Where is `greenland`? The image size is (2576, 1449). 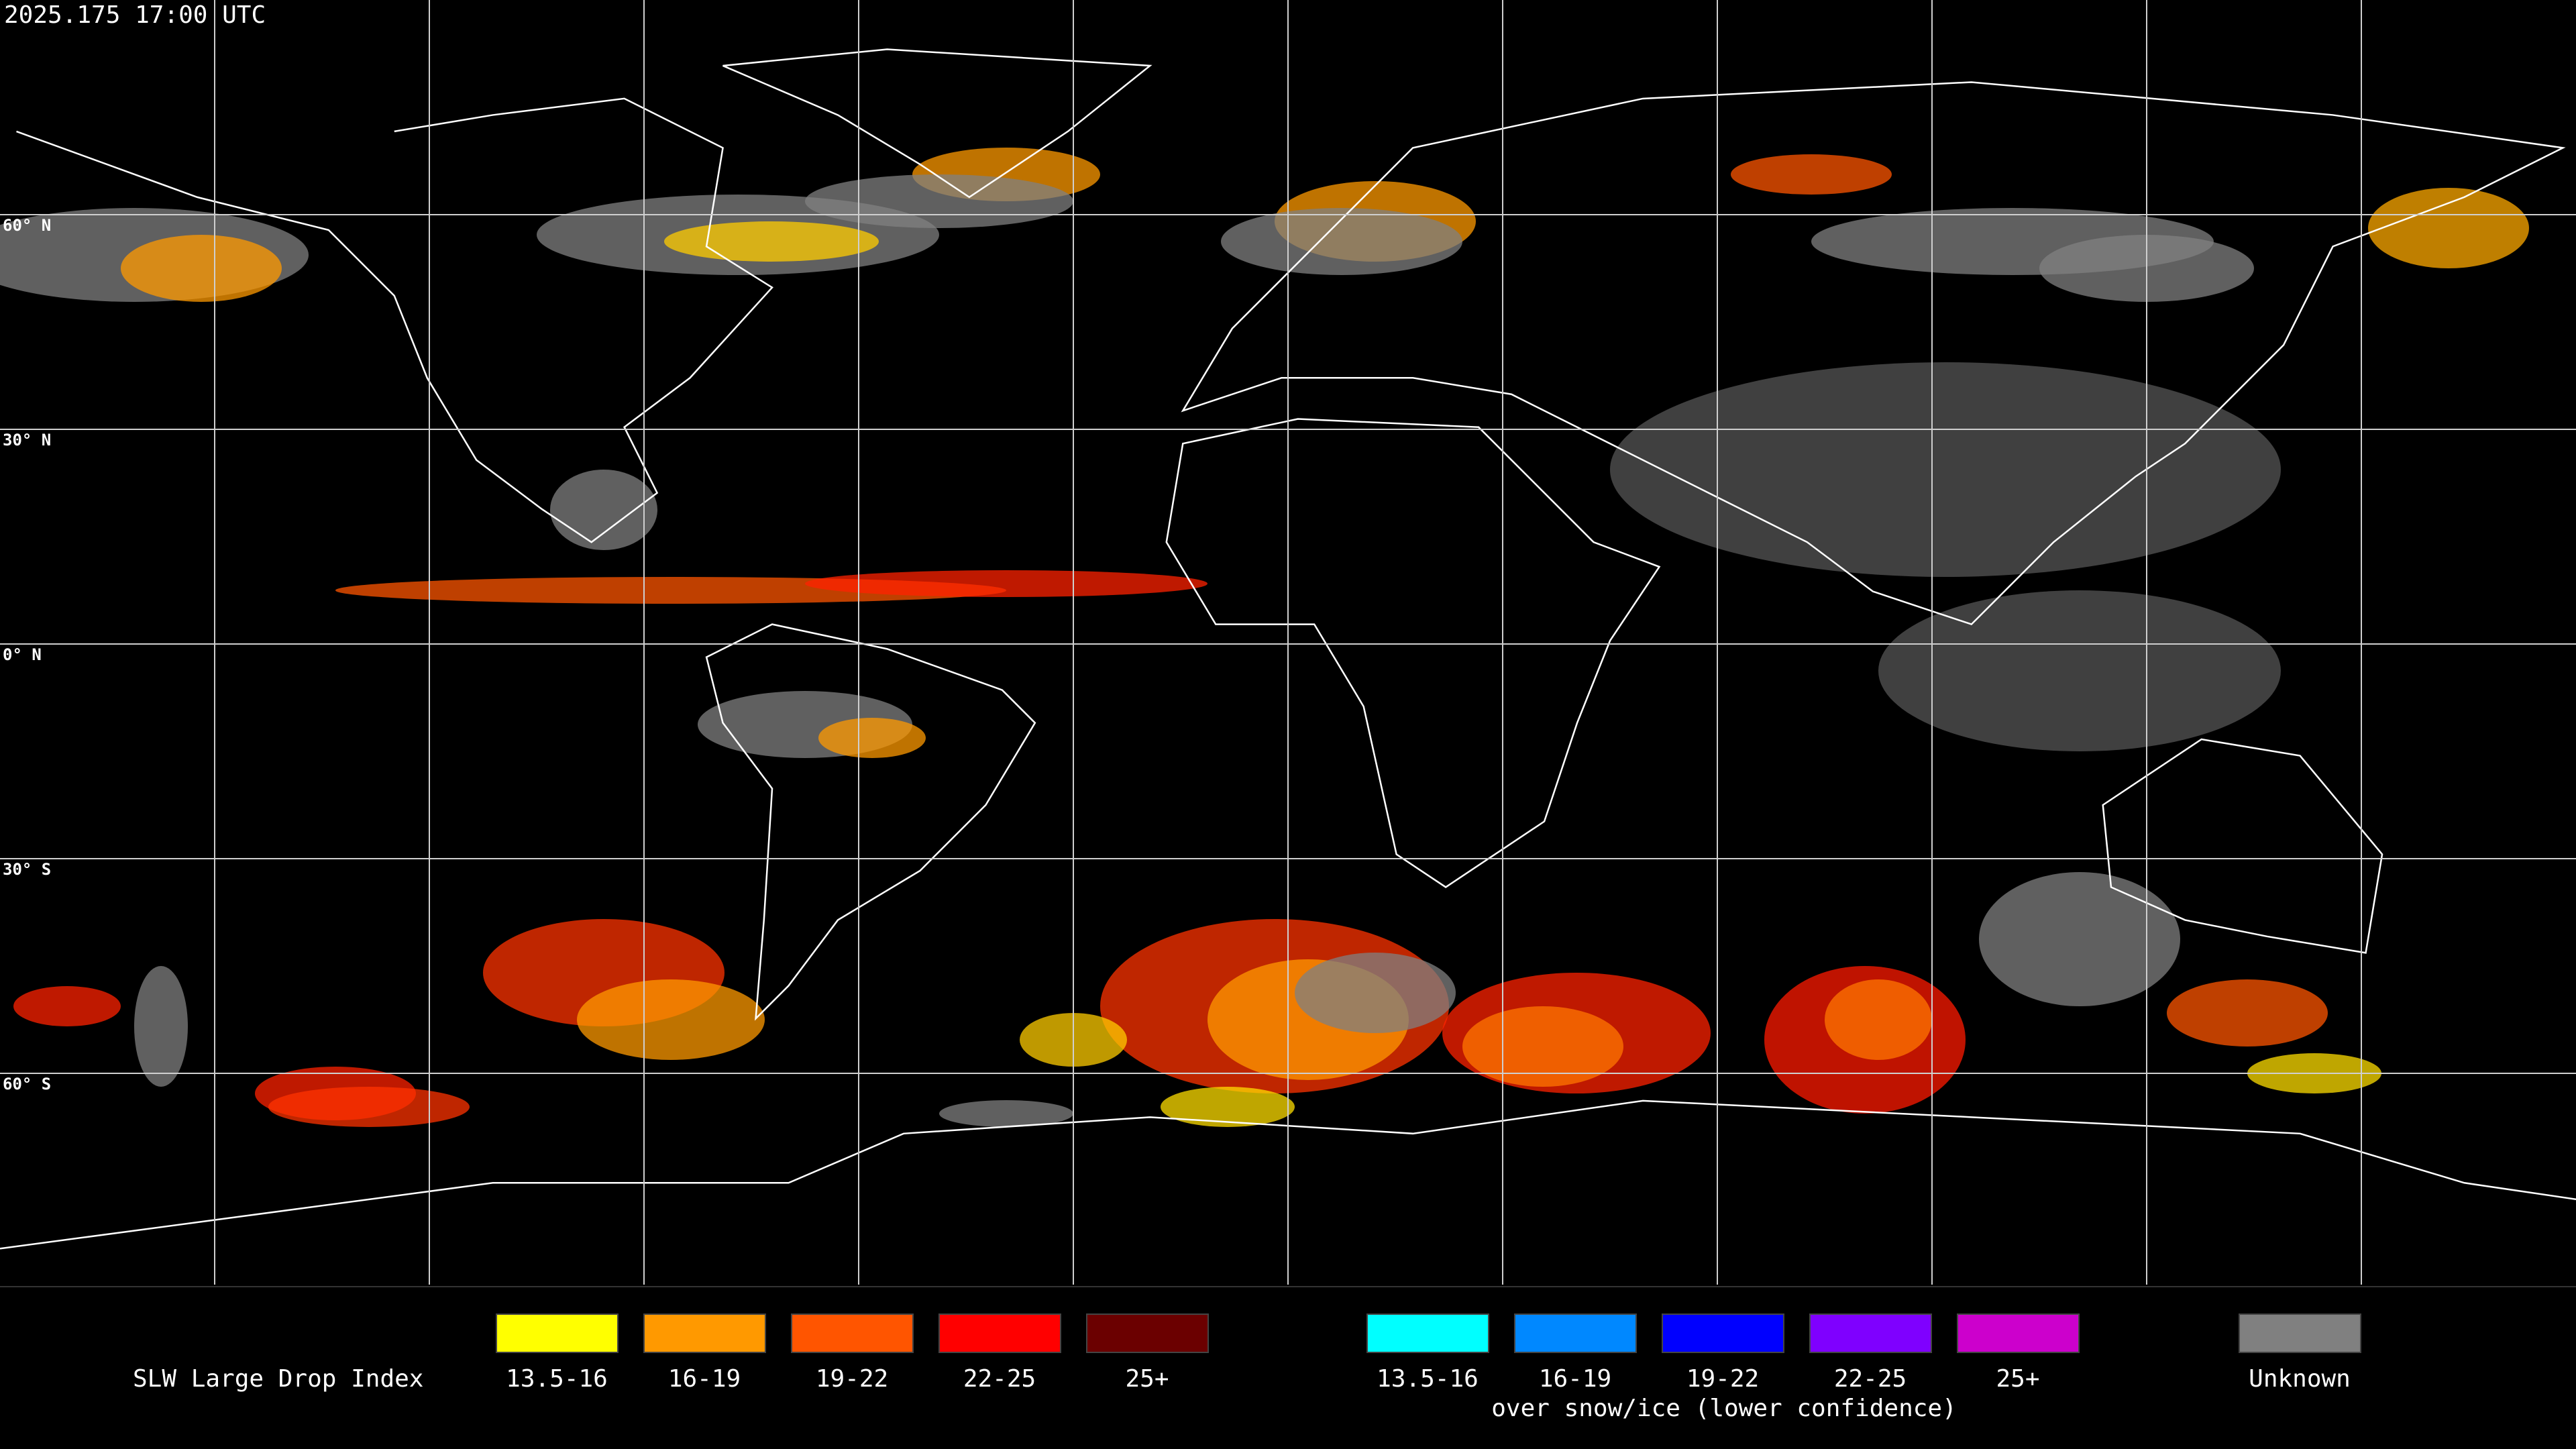 greenland is located at coordinates (936, 123).